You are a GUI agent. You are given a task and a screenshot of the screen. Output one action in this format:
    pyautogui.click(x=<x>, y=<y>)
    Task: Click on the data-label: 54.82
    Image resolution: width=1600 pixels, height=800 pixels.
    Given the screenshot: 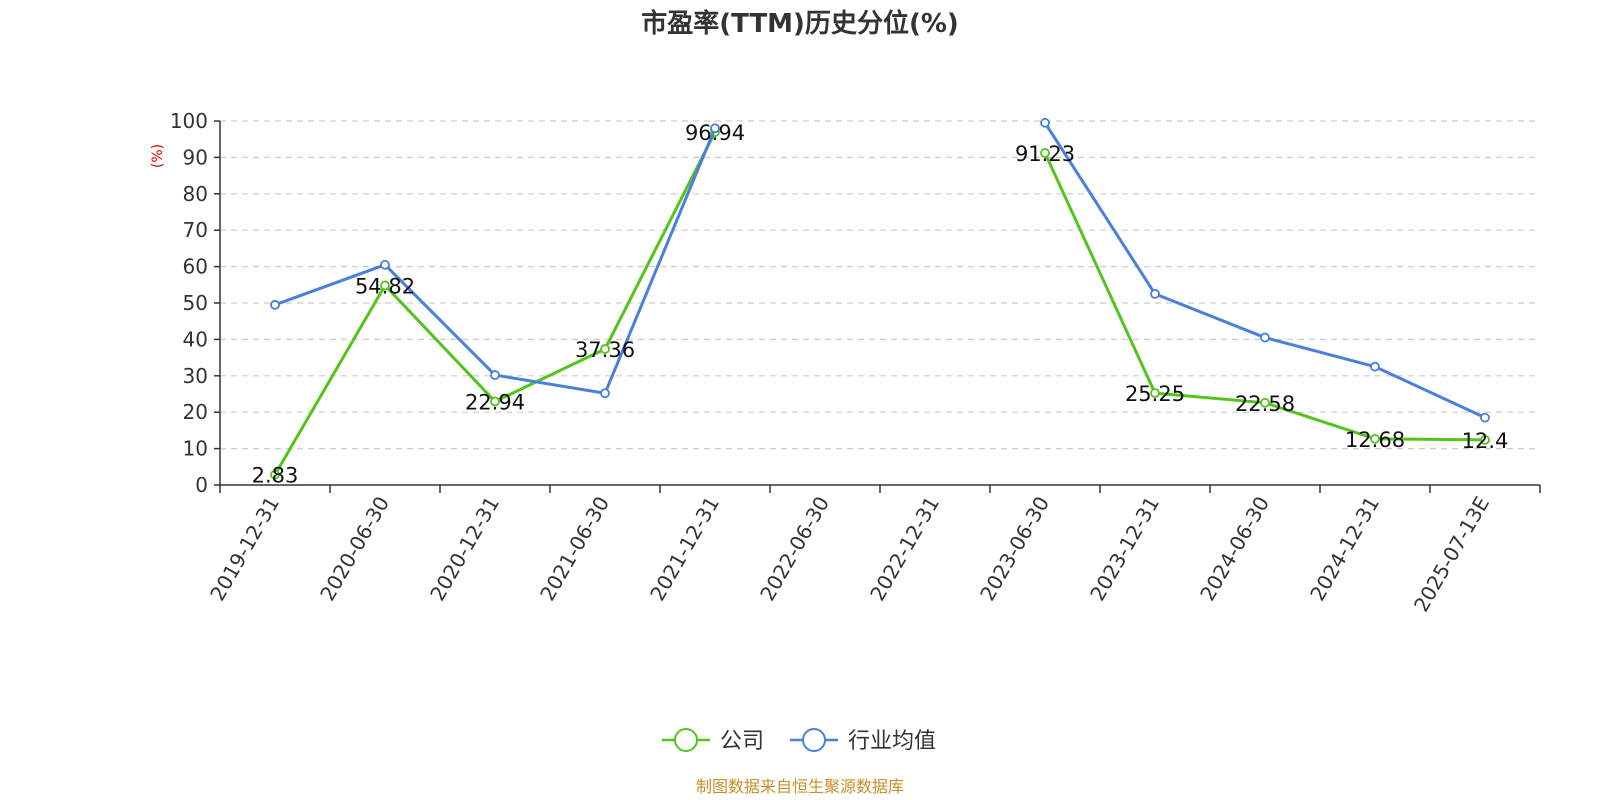 What is the action you would take?
    pyautogui.click(x=385, y=286)
    